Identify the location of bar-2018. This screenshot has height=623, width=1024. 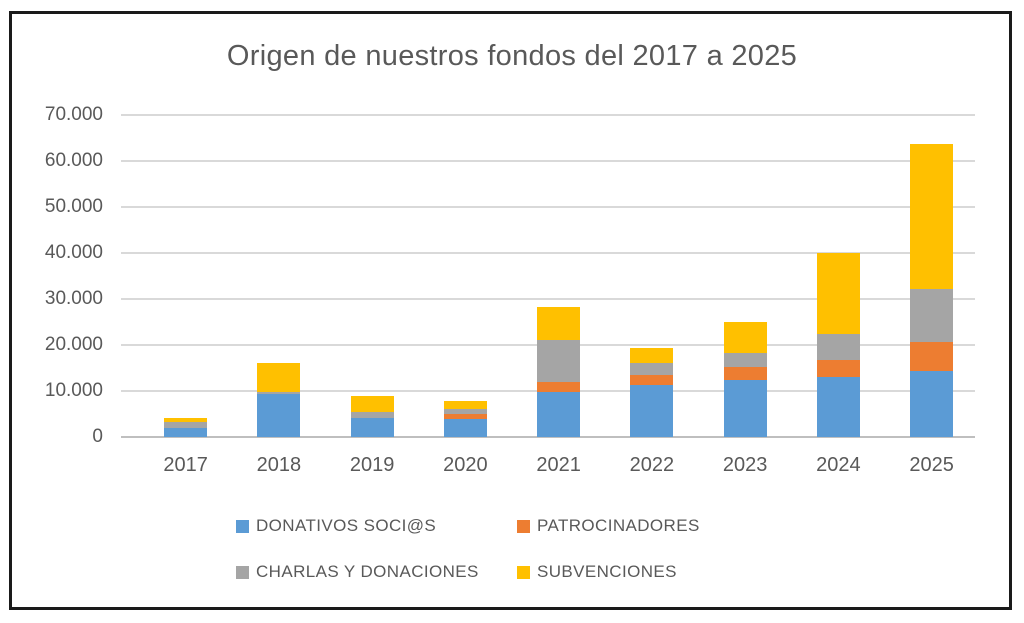
(279, 400).